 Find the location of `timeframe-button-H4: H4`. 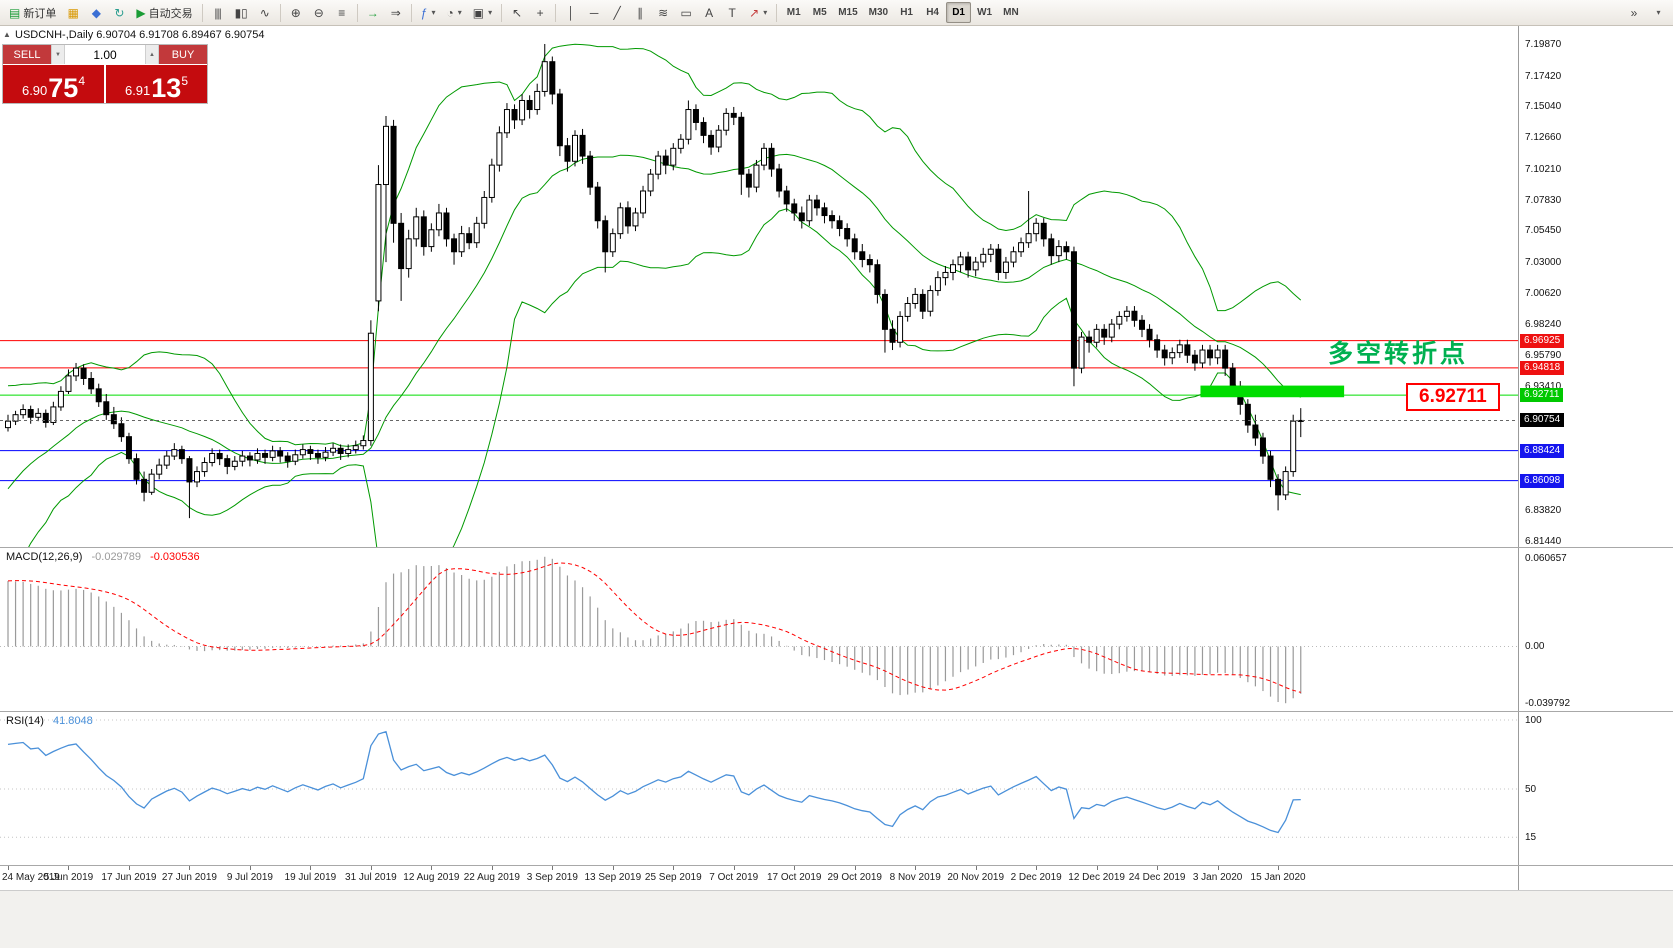

timeframe-button-H4: H4 is located at coordinates (932, 12).